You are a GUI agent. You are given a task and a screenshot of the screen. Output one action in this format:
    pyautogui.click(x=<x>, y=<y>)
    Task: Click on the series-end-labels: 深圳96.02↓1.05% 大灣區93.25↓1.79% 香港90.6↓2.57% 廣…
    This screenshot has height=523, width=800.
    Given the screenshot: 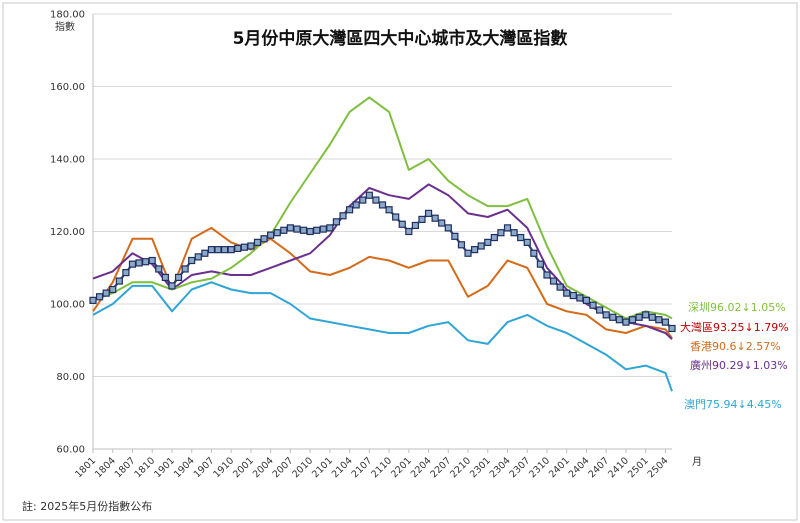 What is the action you would take?
    pyautogui.click(x=734, y=356)
    